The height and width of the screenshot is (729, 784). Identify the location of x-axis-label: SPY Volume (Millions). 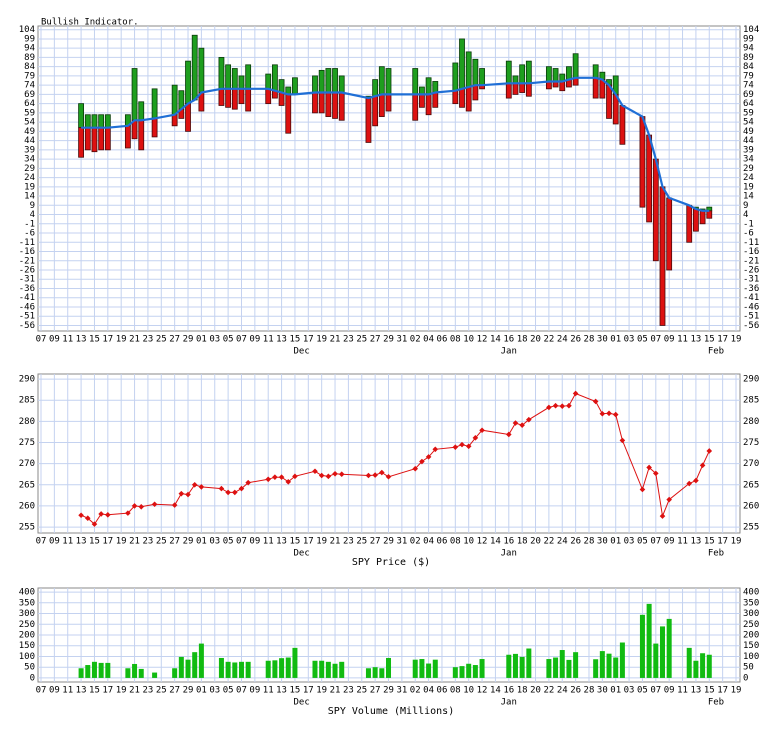
(391, 711).